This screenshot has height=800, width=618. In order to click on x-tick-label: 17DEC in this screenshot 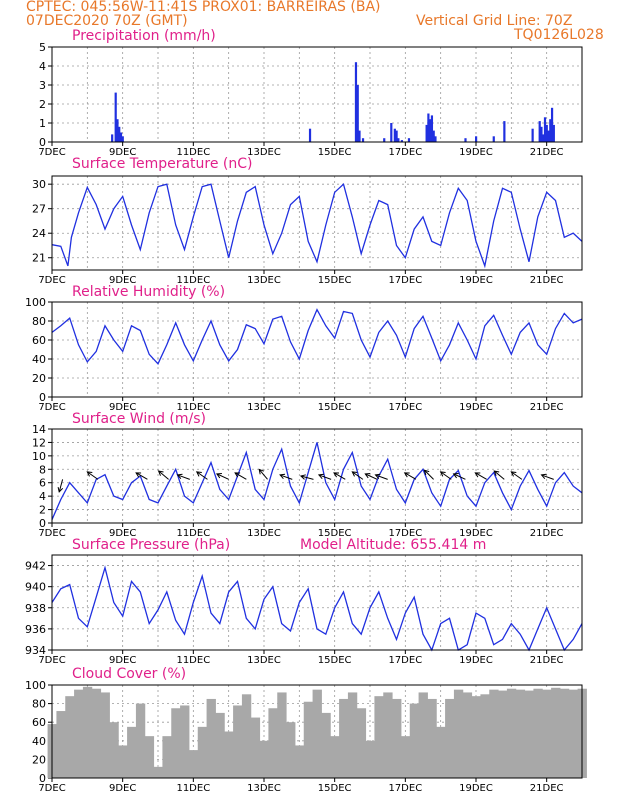, I will do `click(405, 533)`.